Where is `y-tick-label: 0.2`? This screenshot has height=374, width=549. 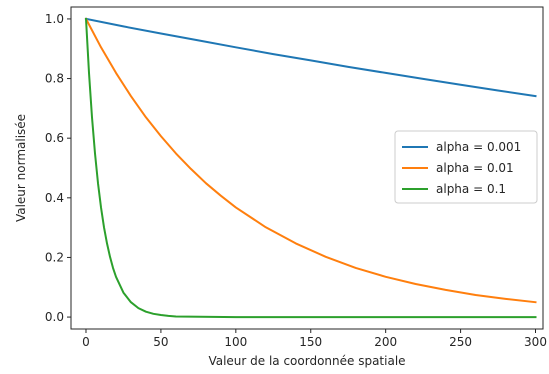
y-tick-label: 0.2 is located at coordinates (54, 257).